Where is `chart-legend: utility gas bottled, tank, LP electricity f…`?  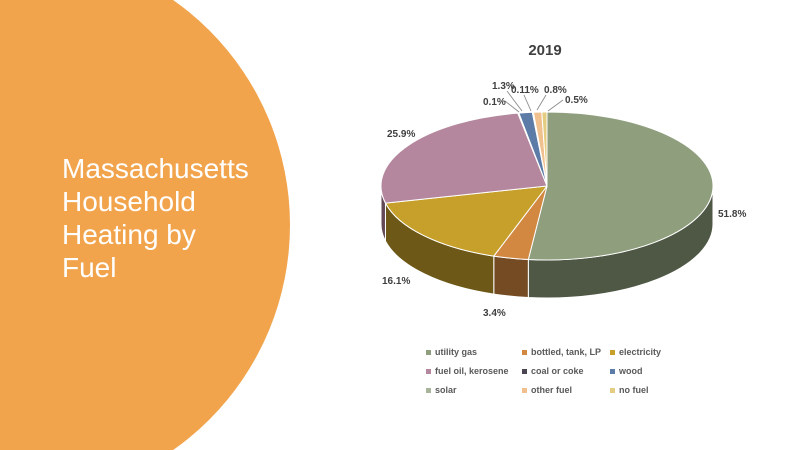 chart-legend: utility gas bottled, tank, LP electricity f… is located at coordinates (573, 373).